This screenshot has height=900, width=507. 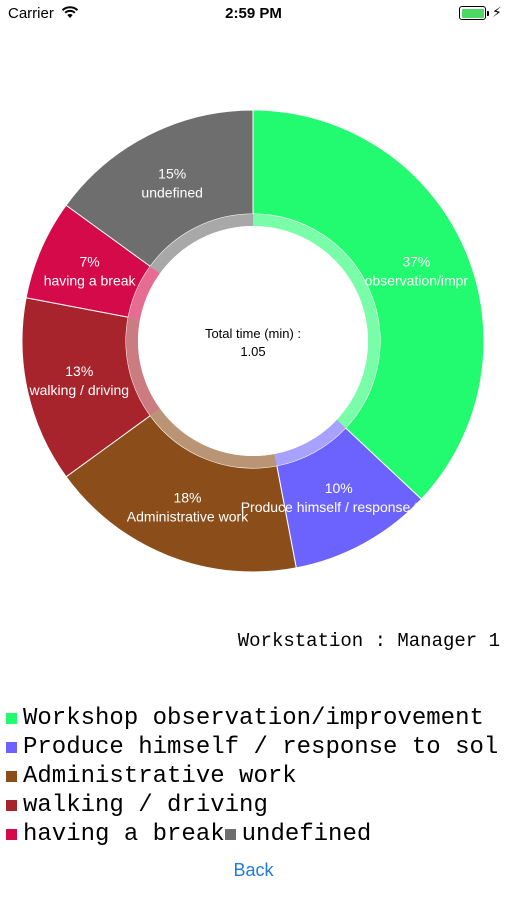 I want to click on wifi-icon, so click(x=70, y=14).